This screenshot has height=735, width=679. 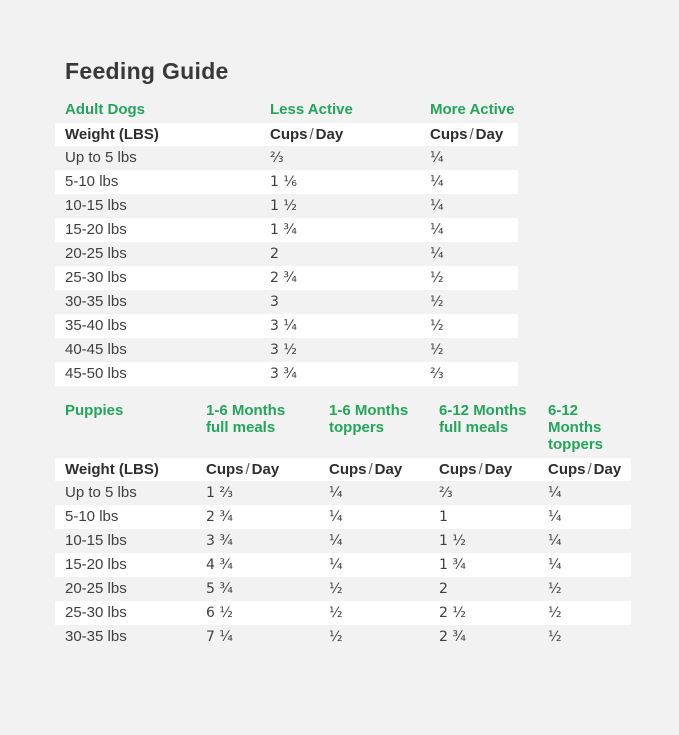 I want to click on more-active-label: More Active, so click(x=472, y=109).